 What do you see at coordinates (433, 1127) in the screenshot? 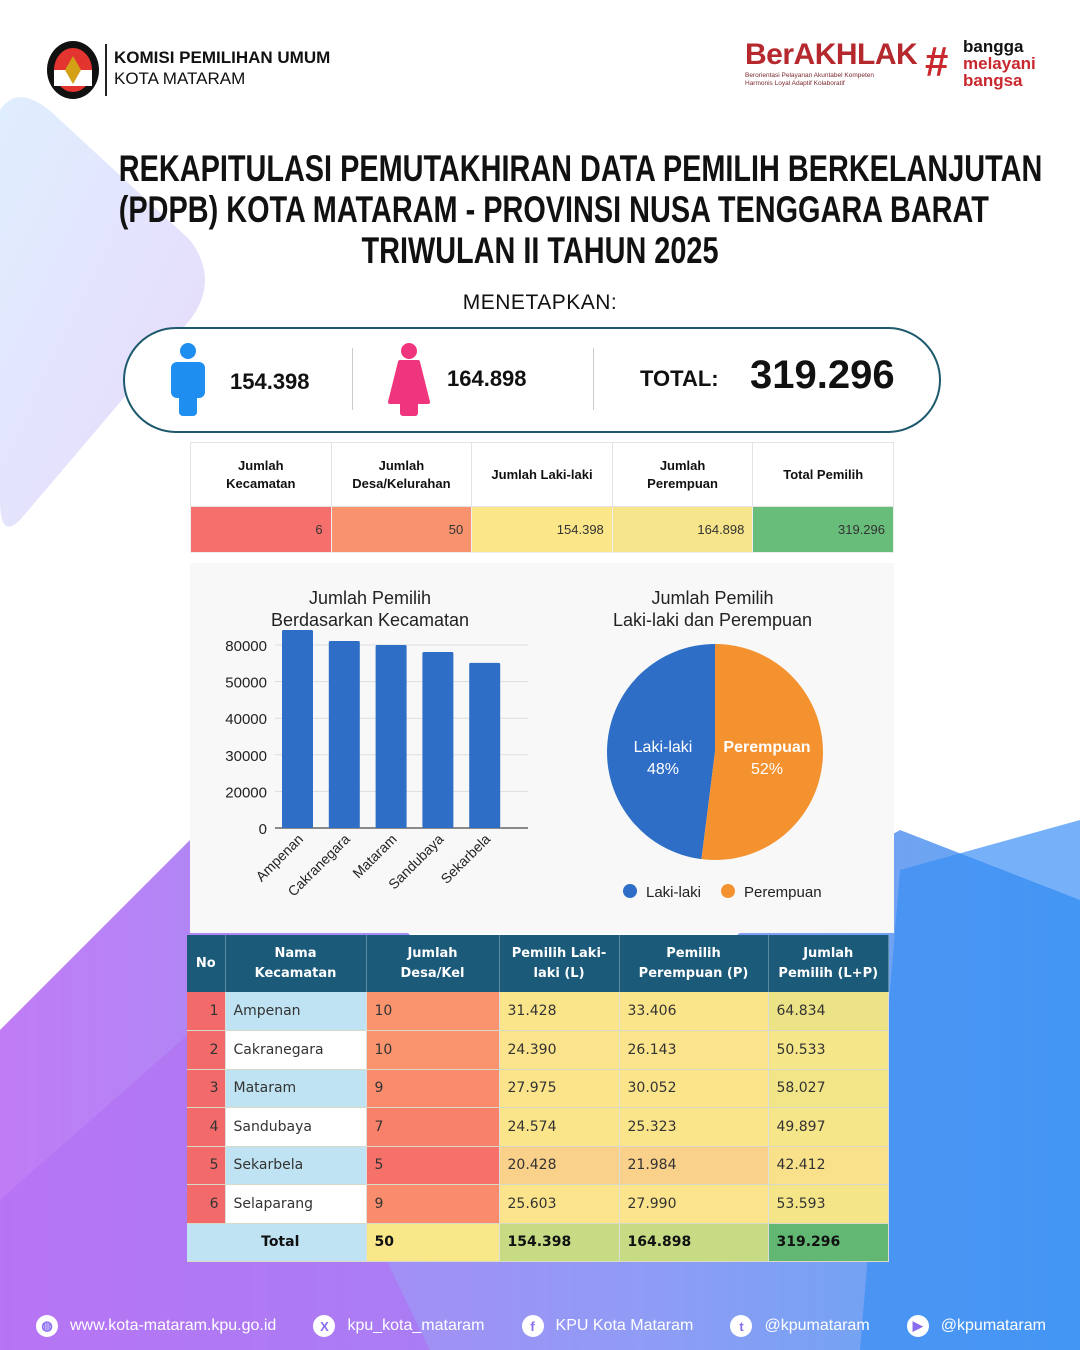
I see `row-desa: 7` at bounding box center [433, 1127].